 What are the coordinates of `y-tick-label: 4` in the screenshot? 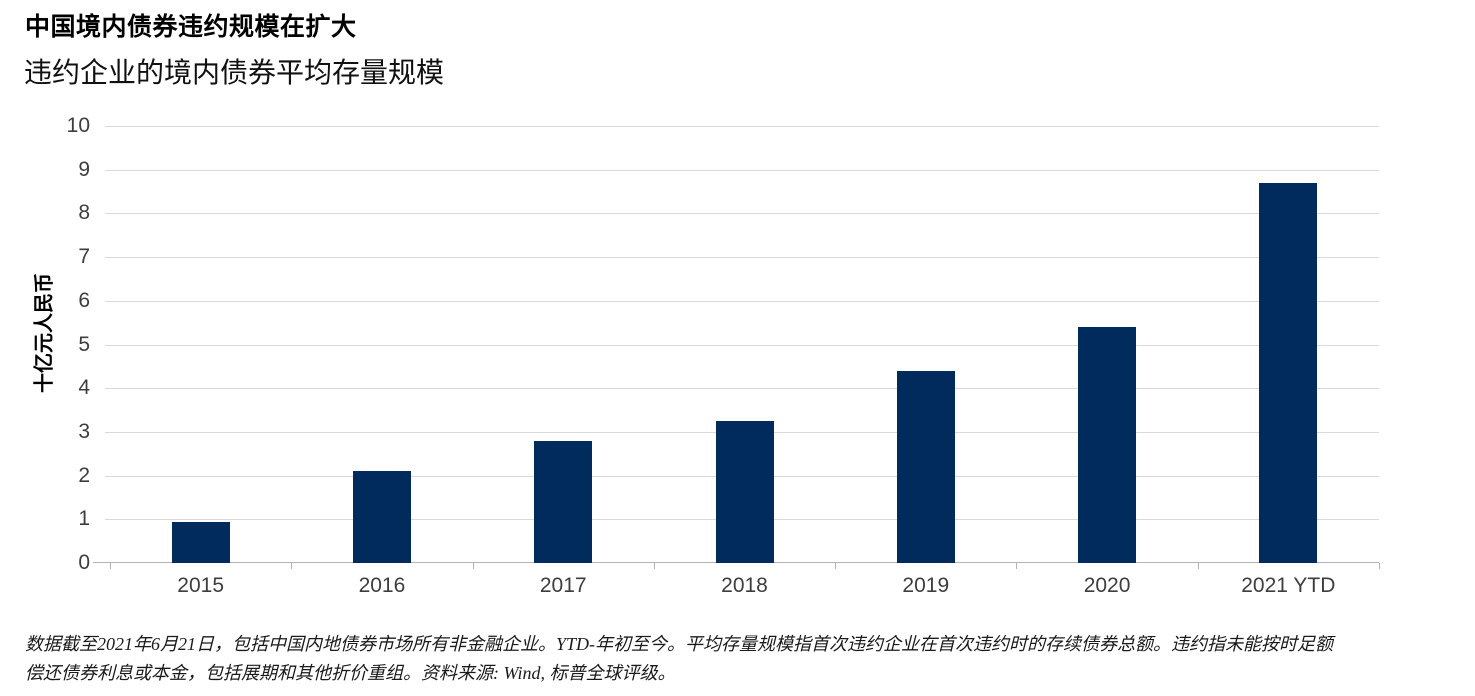 It's located at (84, 388).